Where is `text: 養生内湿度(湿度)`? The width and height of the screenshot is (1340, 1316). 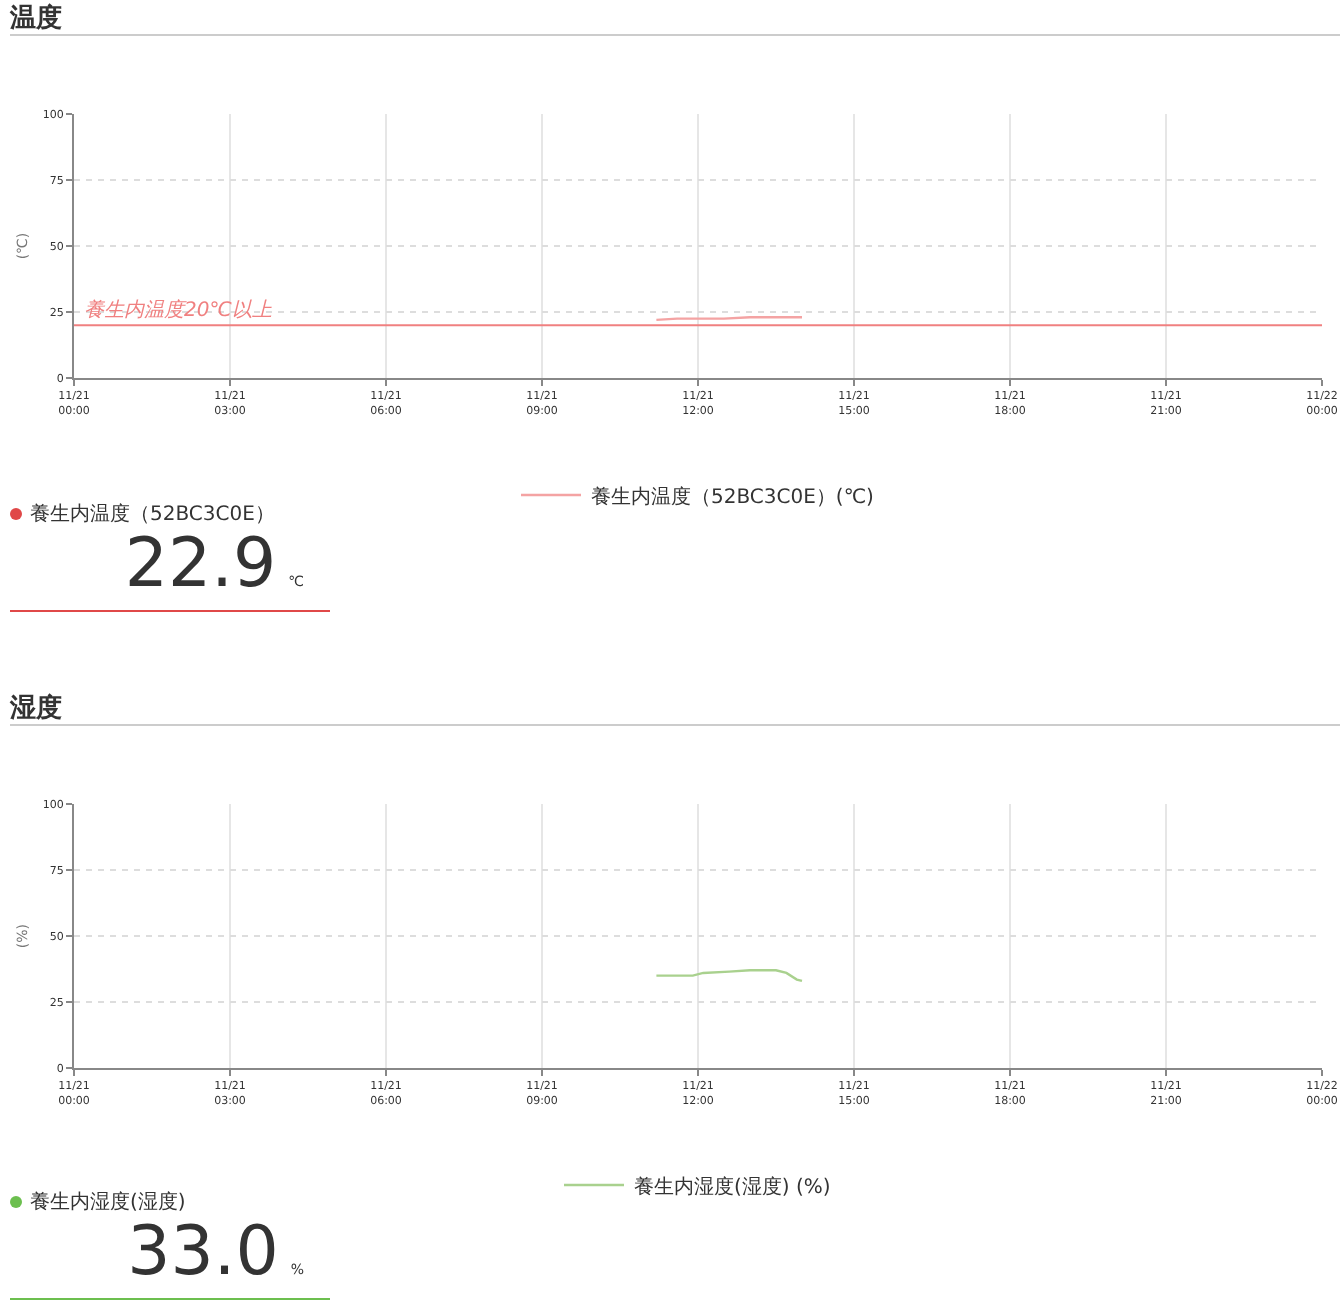
text: 養生内湿度(湿度) is located at coordinates (107, 1202).